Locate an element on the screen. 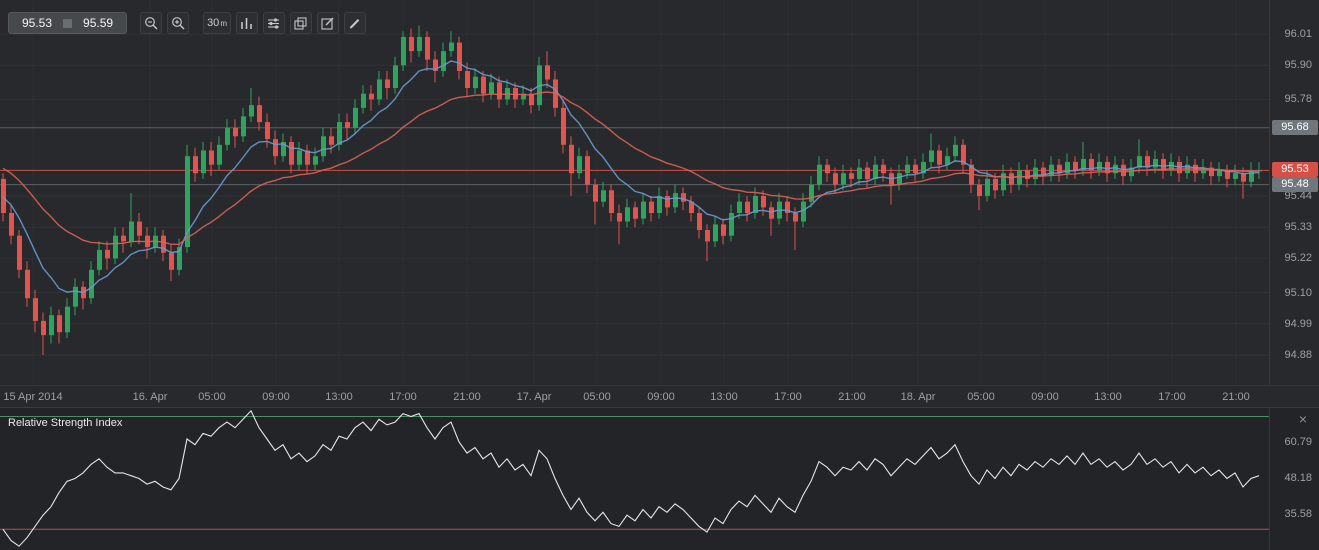 The image size is (1319, 550). zoom-out-icon is located at coordinates (151, 22).